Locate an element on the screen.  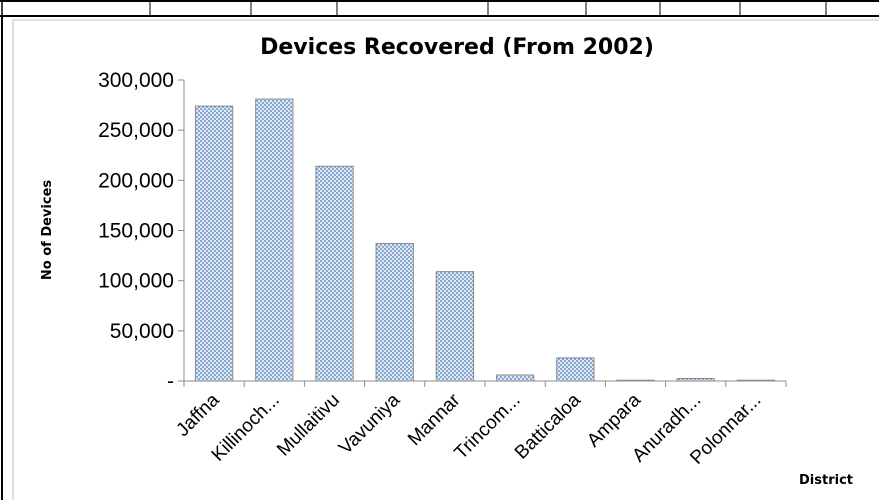
x-category-label: Mannar is located at coordinates (434, 419).